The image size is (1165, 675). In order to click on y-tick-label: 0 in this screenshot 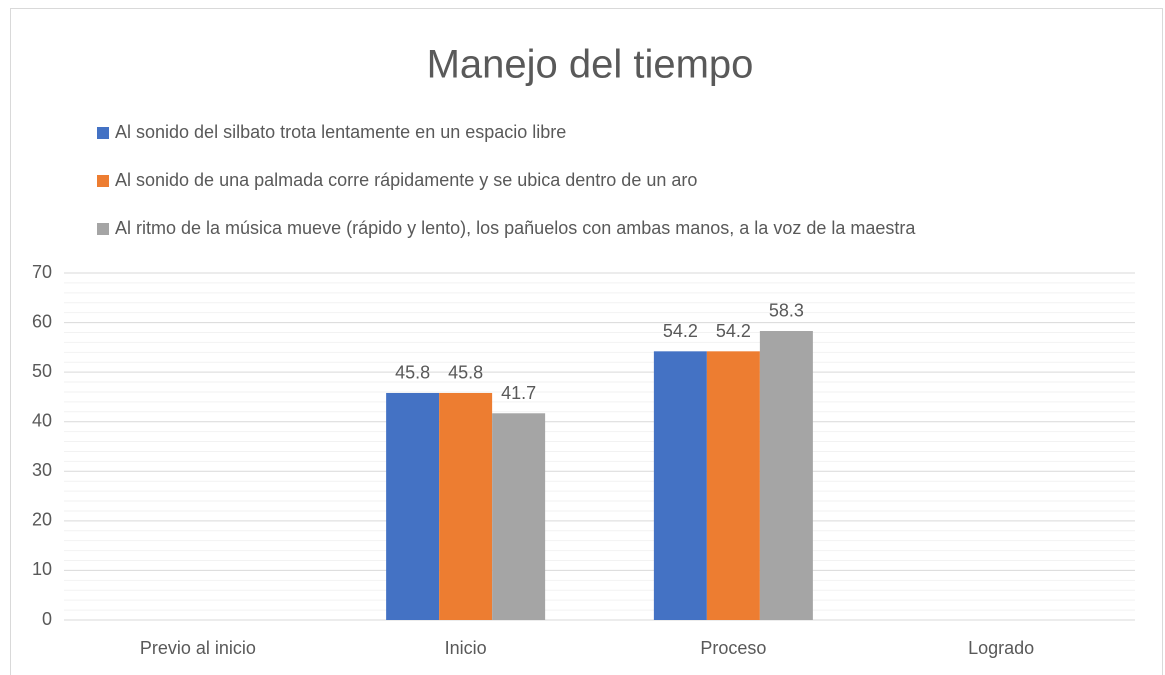, I will do `click(47, 619)`.